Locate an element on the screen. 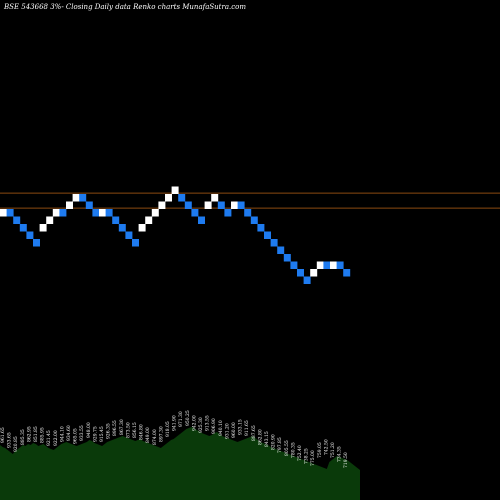  brick-label: 751.20 is located at coordinates (333, 450).